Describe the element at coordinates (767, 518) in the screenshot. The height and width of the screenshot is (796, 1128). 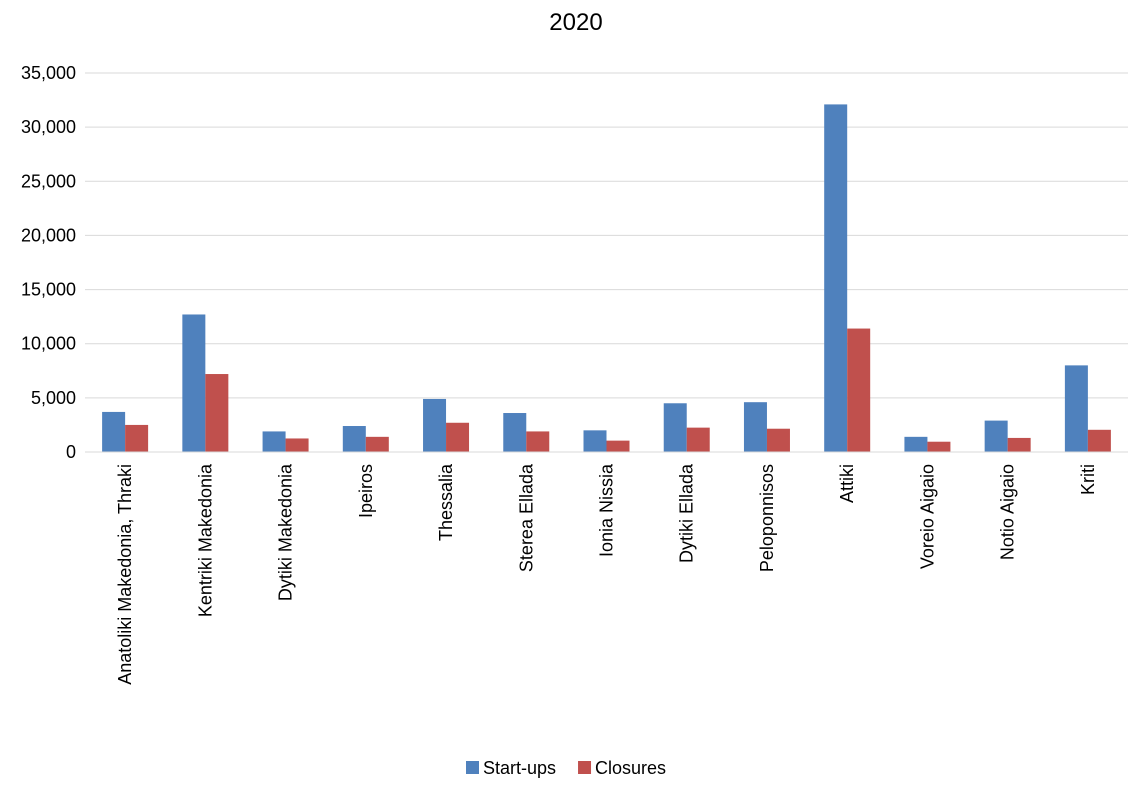
I see `x-category-label: Peloponnisos` at that location.